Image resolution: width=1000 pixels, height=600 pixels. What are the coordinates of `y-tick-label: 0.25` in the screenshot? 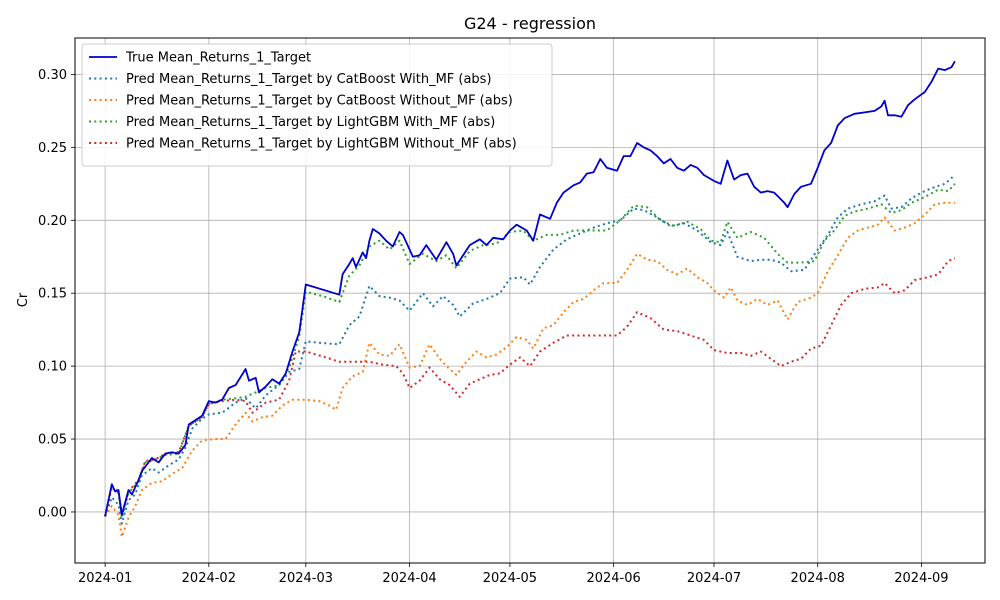 It's located at (52, 148).